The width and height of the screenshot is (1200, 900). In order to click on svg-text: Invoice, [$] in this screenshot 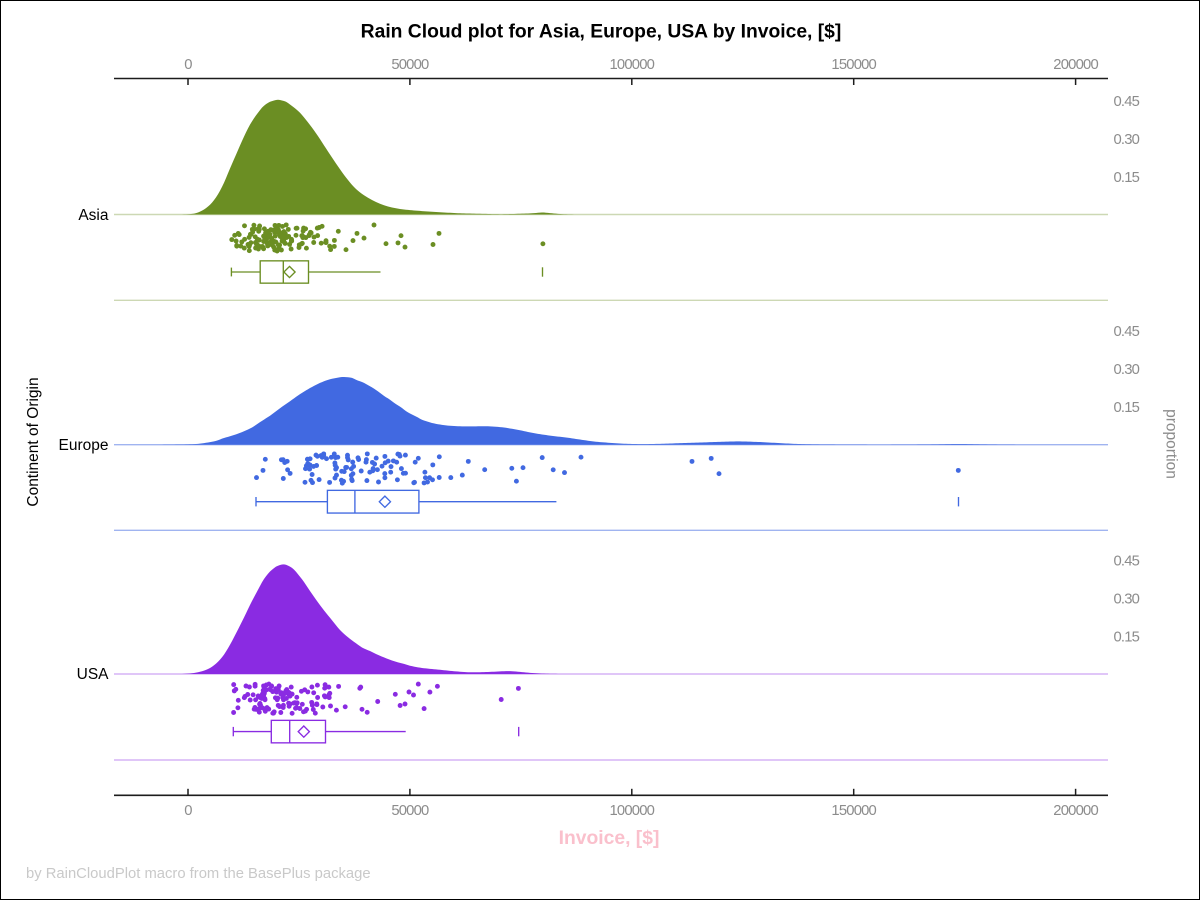, I will do `click(609, 838)`.